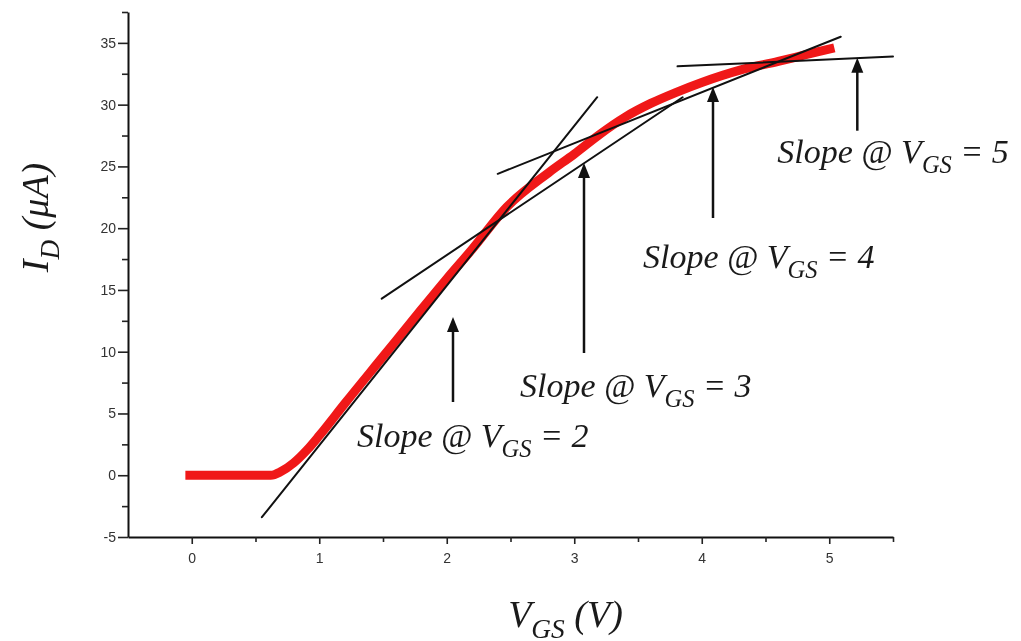 The width and height of the screenshot is (1021, 641). Describe the element at coordinates (108, 166) in the screenshot. I see `y-tick-label: 25` at that location.